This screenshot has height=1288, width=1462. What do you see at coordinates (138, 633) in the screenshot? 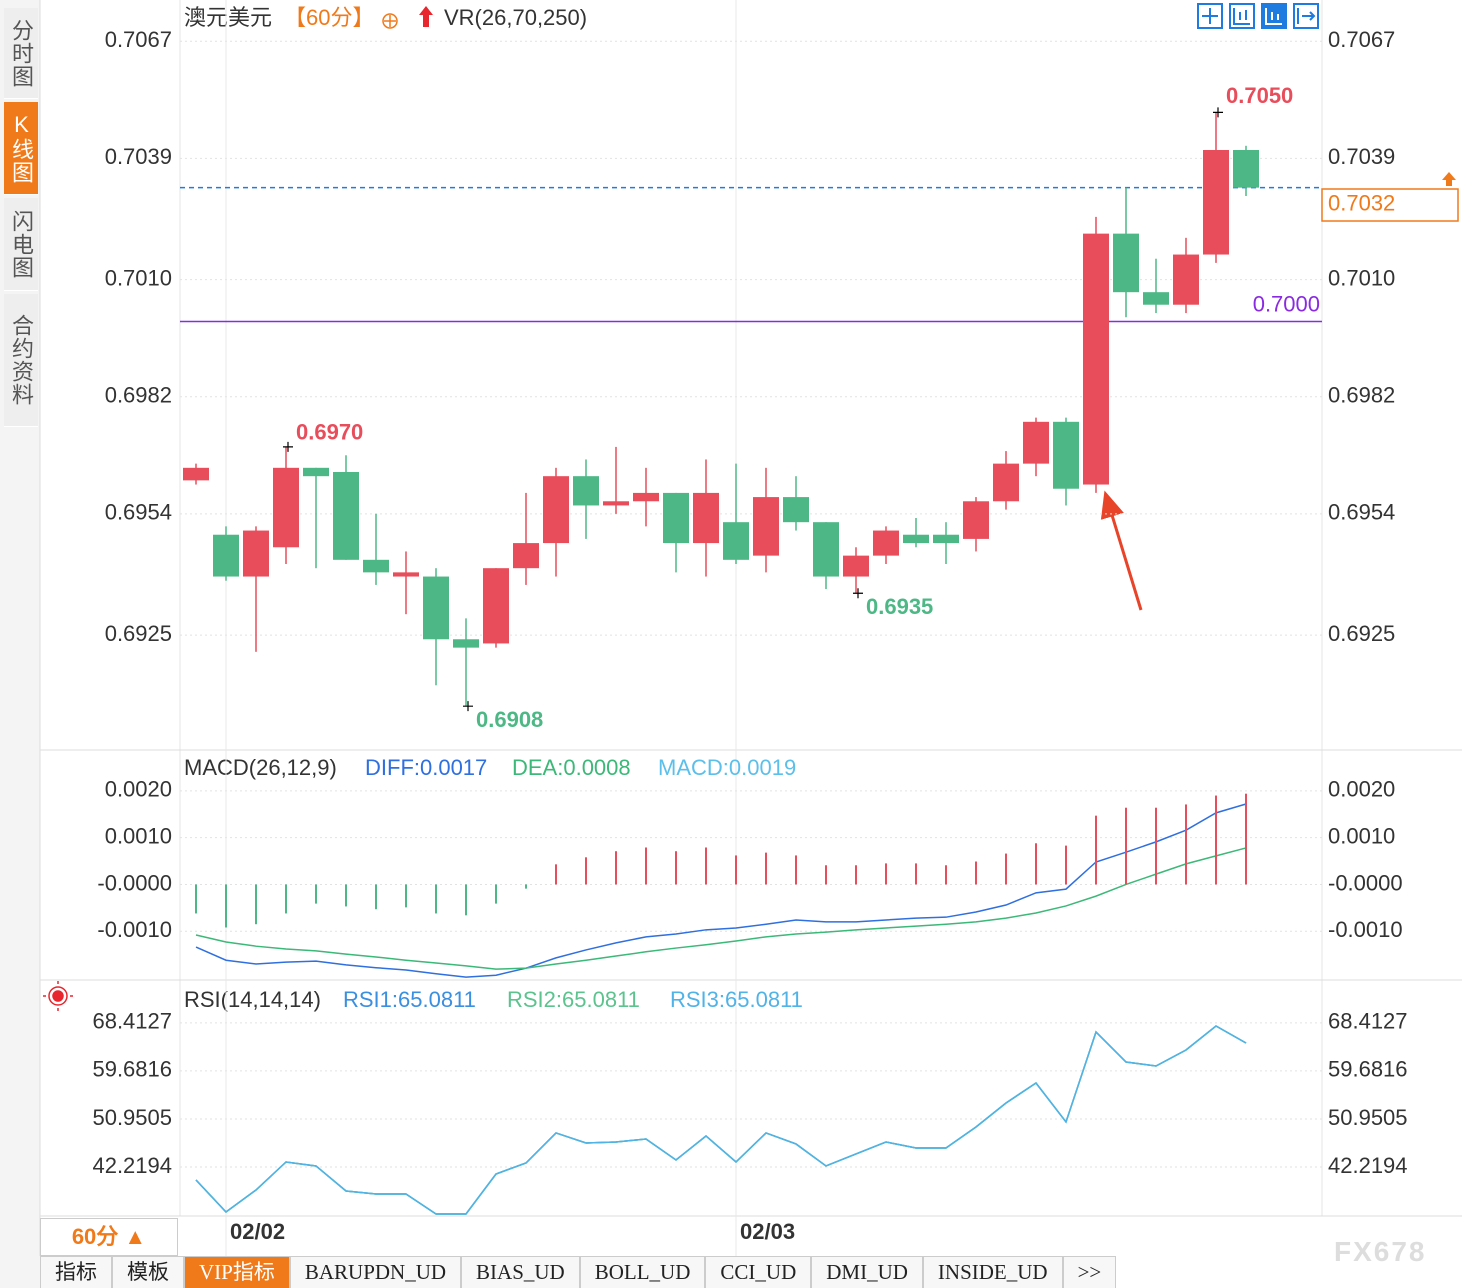
I see `y-tick-label: 0.6925` at bounding box center [138, 633].